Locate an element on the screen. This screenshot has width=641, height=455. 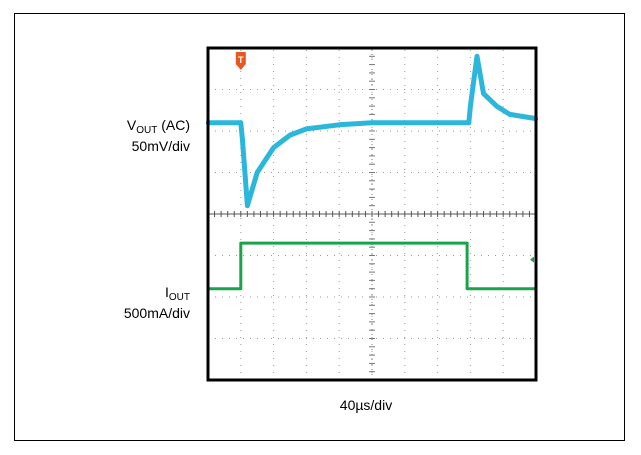
iout-scale: 500mA/div is located at coordinates (156, 313).